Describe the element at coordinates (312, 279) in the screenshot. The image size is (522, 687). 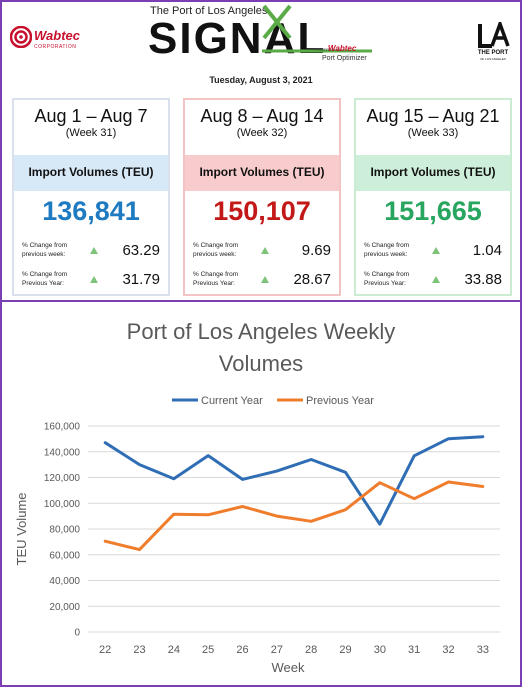
I see `card-yearly-change-value: 28.67` at that location.